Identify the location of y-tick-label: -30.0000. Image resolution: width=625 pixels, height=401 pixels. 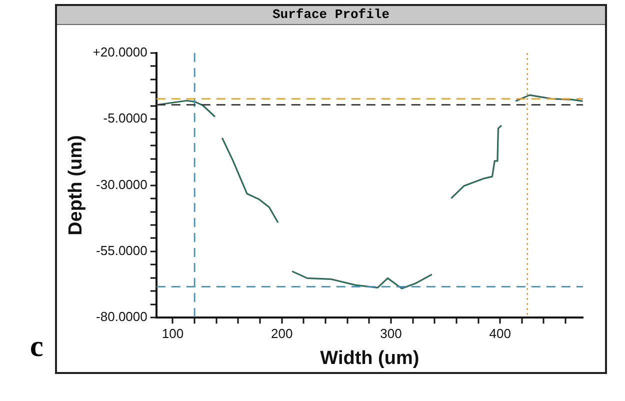
(122, 184).